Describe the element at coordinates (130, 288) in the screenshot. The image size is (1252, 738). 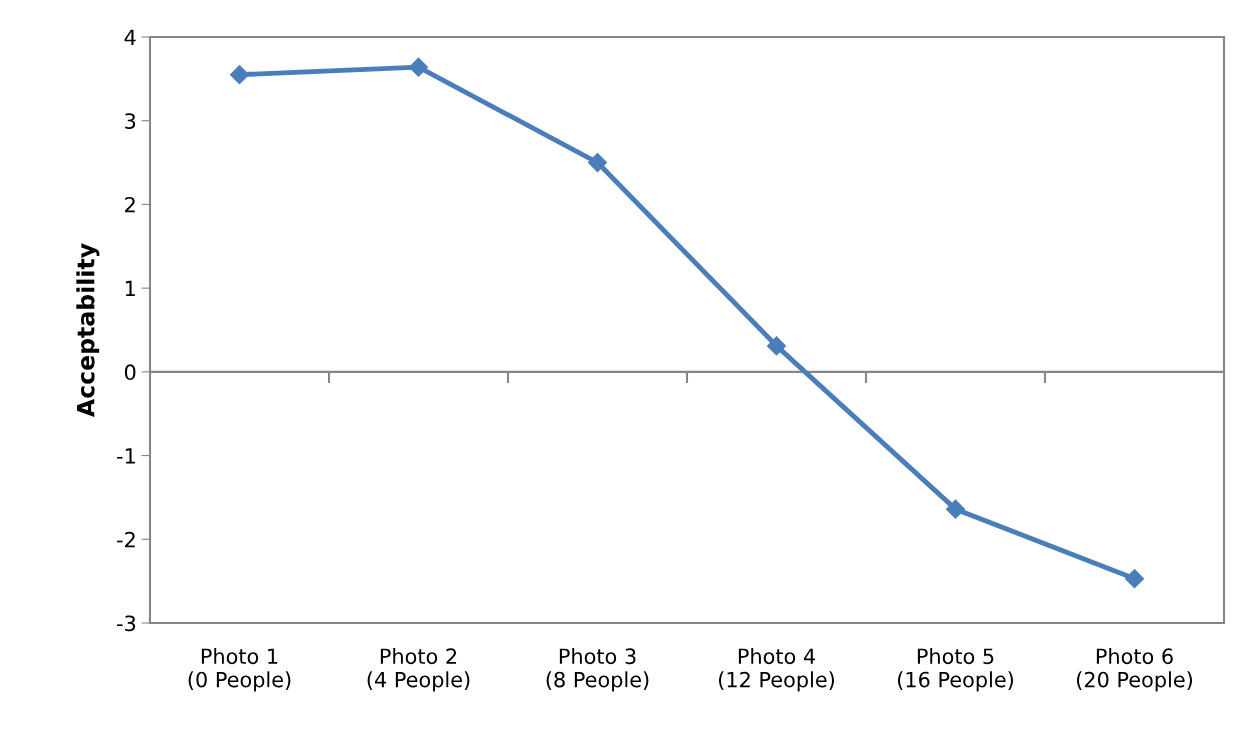
I see `y-tick-label: 1` at that location.